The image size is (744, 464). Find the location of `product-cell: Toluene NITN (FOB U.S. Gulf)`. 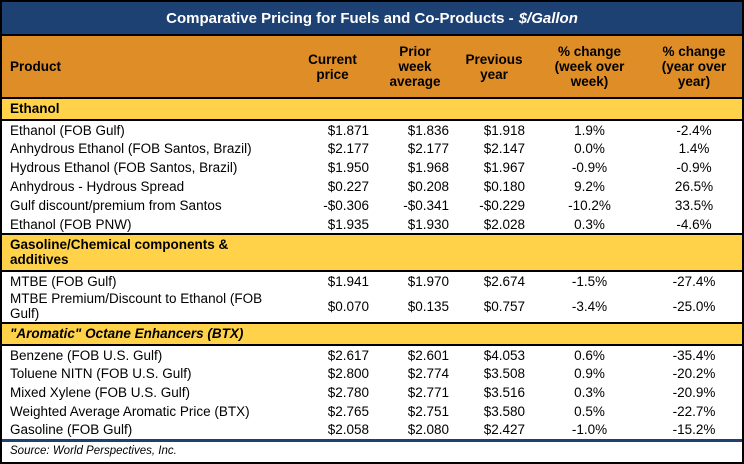

product-cell: Toluene NITN (FOB U.S. Gulf) is located at coordinates (101, 373).